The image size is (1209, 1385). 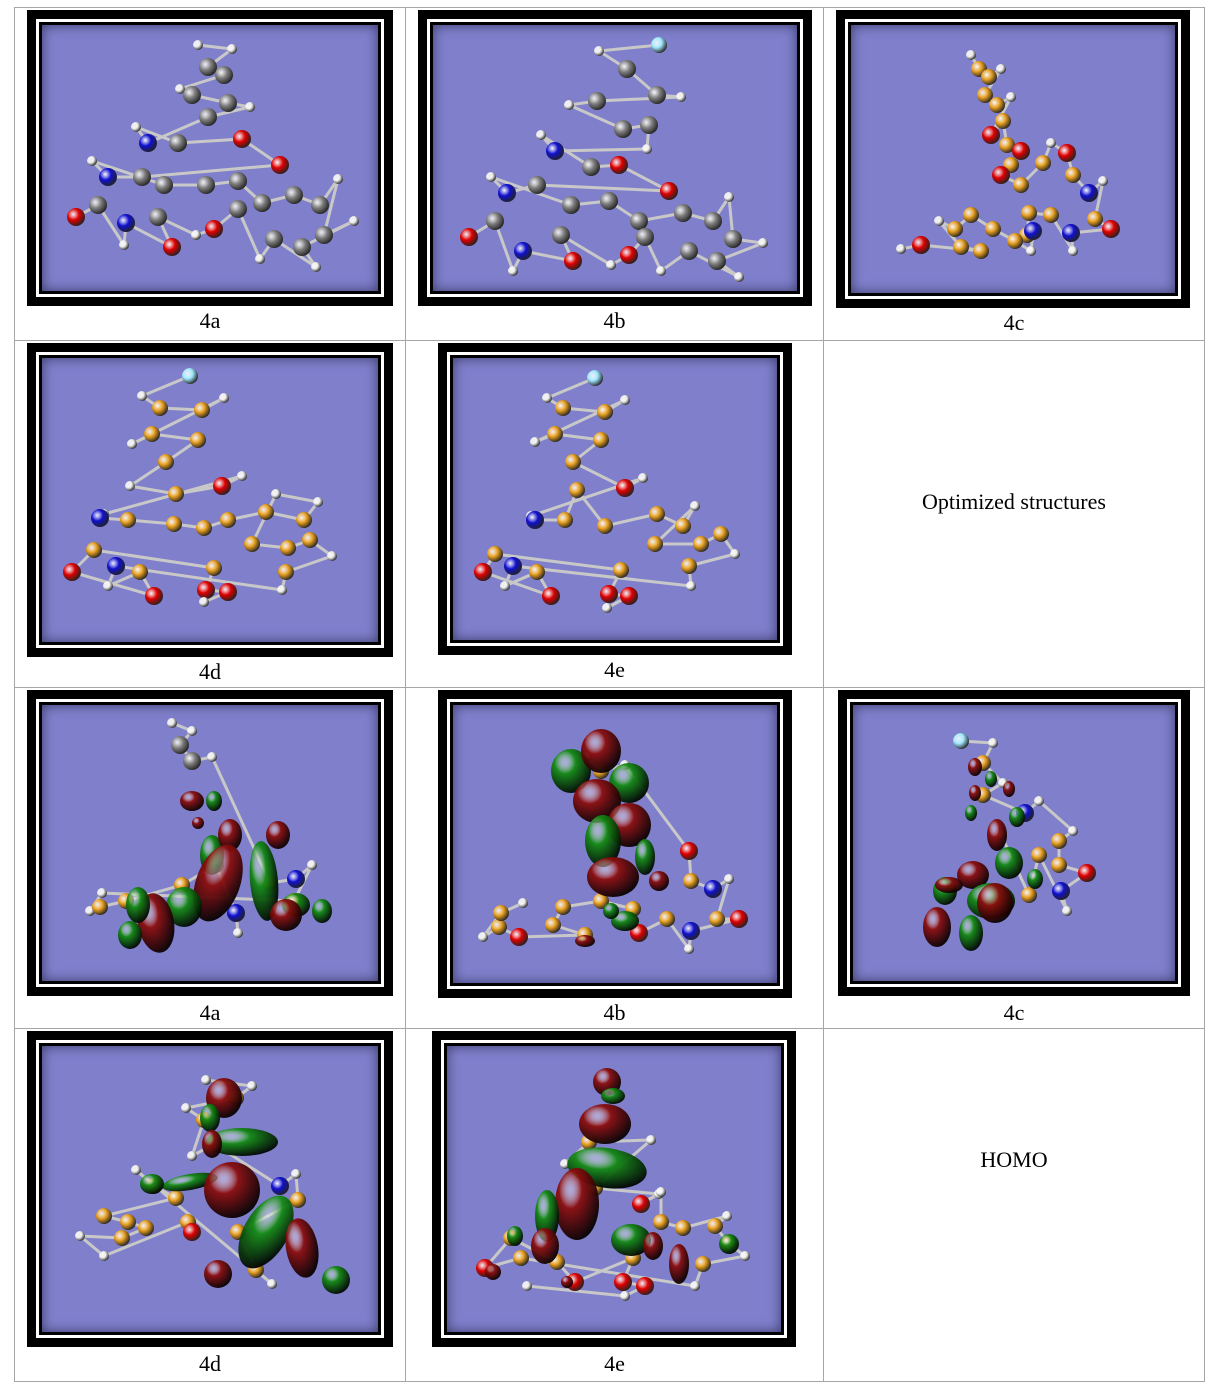 I want to click on cell-homo-4e: 4e, so click(x=614, y=1205).